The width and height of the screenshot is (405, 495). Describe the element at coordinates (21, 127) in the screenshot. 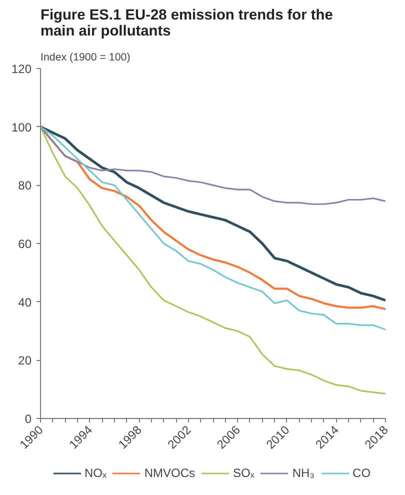

I see `y-tick-label: 100` at that location.